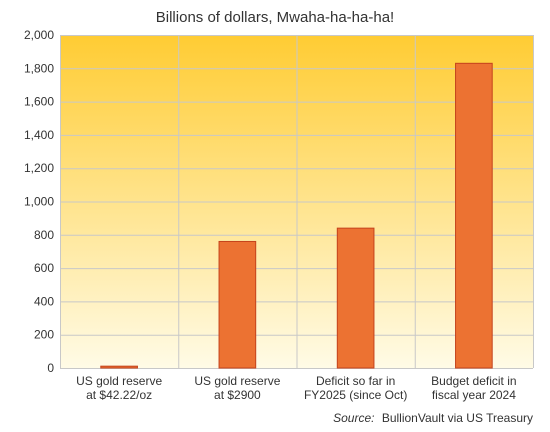 This screenshot has height=432, width=550. Describe the element at coordinates (39, 35) in the screenshot. I see `y-tick-label: 2,000` at that location.